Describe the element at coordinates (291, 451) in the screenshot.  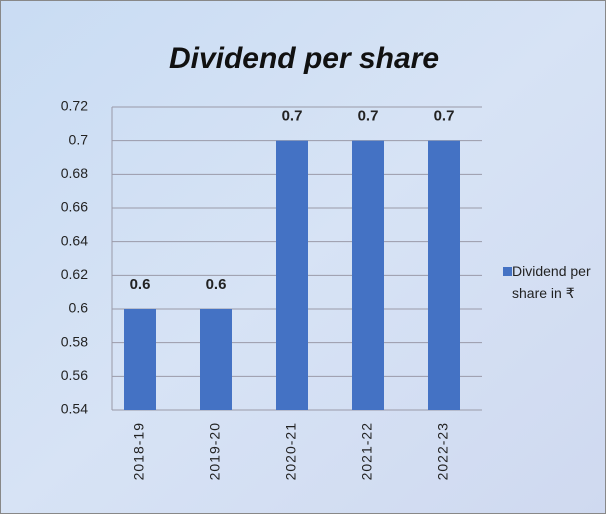
I see `x-tick-label: 2020-21` at that location.